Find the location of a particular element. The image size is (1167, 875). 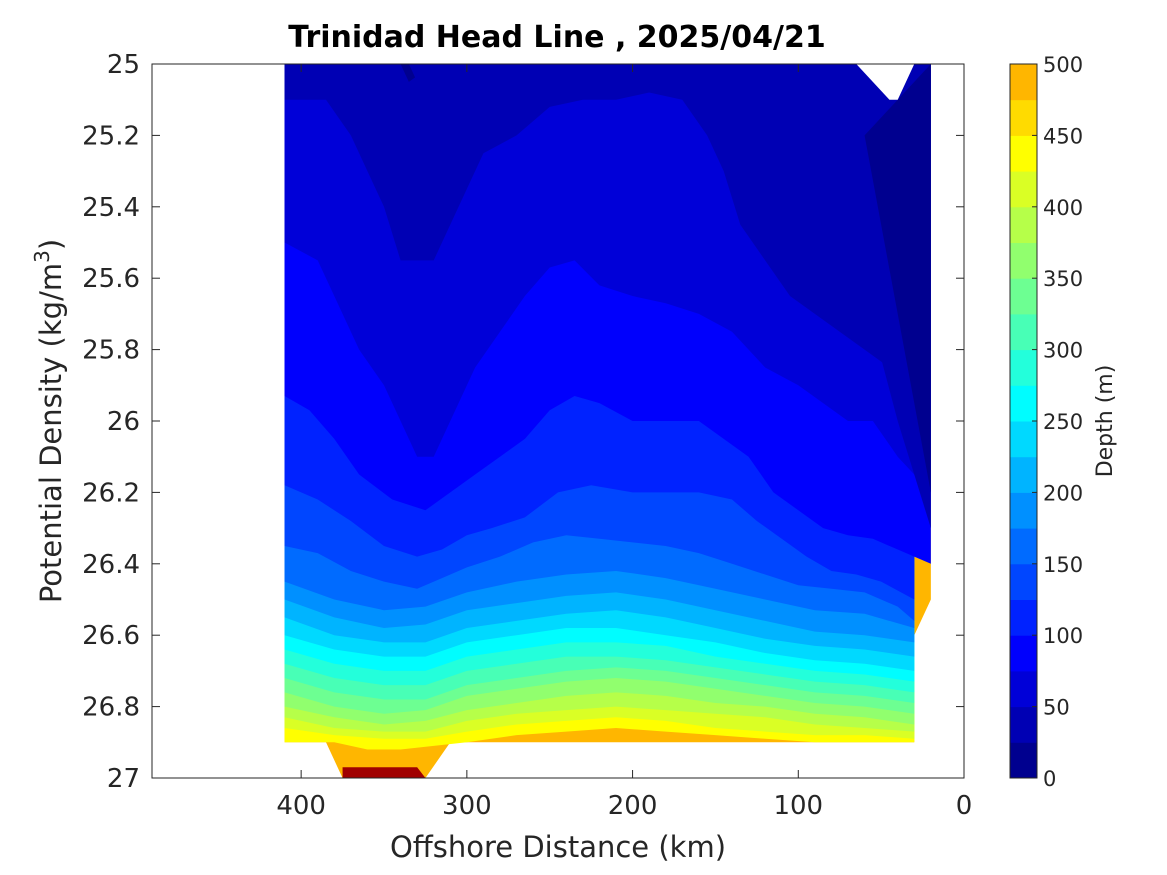

contour-band-nearshore-core is located at coordinates (897, 278).